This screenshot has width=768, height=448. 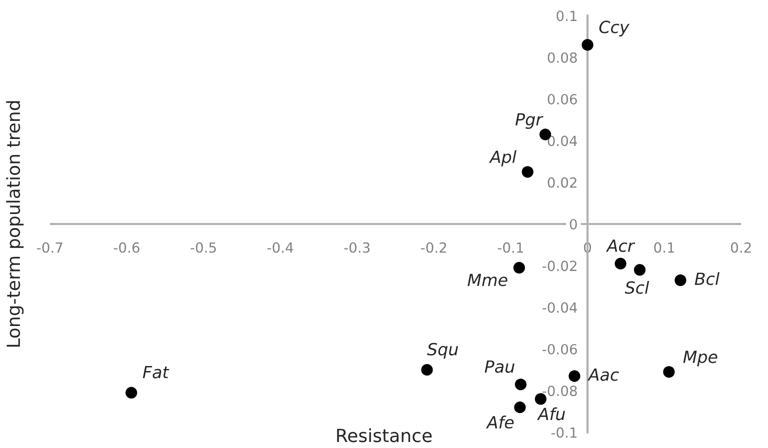 What do you see at coordinates (637, 287) in the screenshot?
I see `annotation: Scl` at bounding box center [637, 287].